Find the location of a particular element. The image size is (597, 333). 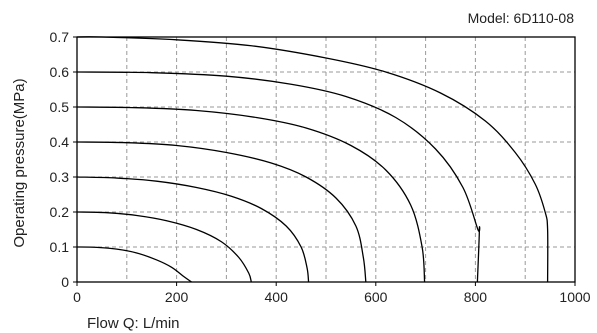

x-axis-label: Flow Q: L/min is located at coordinates (133, 323).